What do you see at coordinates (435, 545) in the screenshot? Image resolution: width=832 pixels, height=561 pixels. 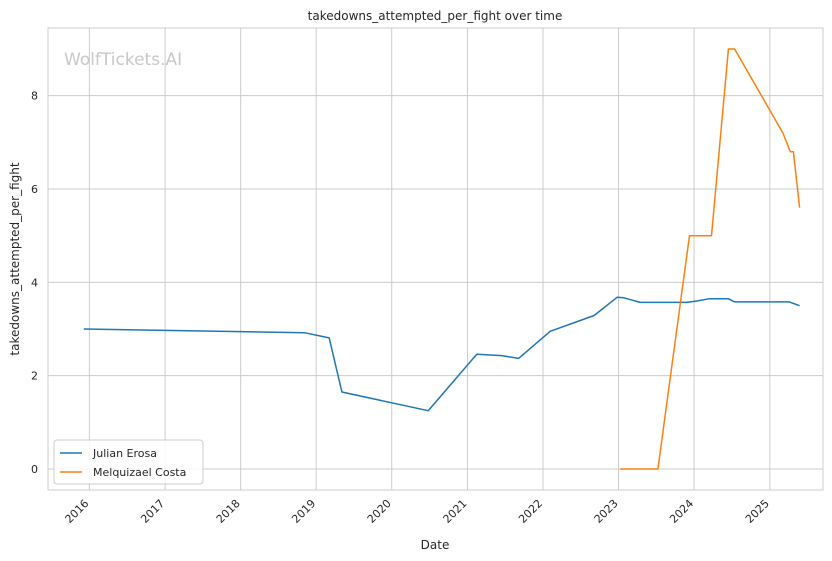 I see `x-axis-label: Date` at bounding box center [435, 545].